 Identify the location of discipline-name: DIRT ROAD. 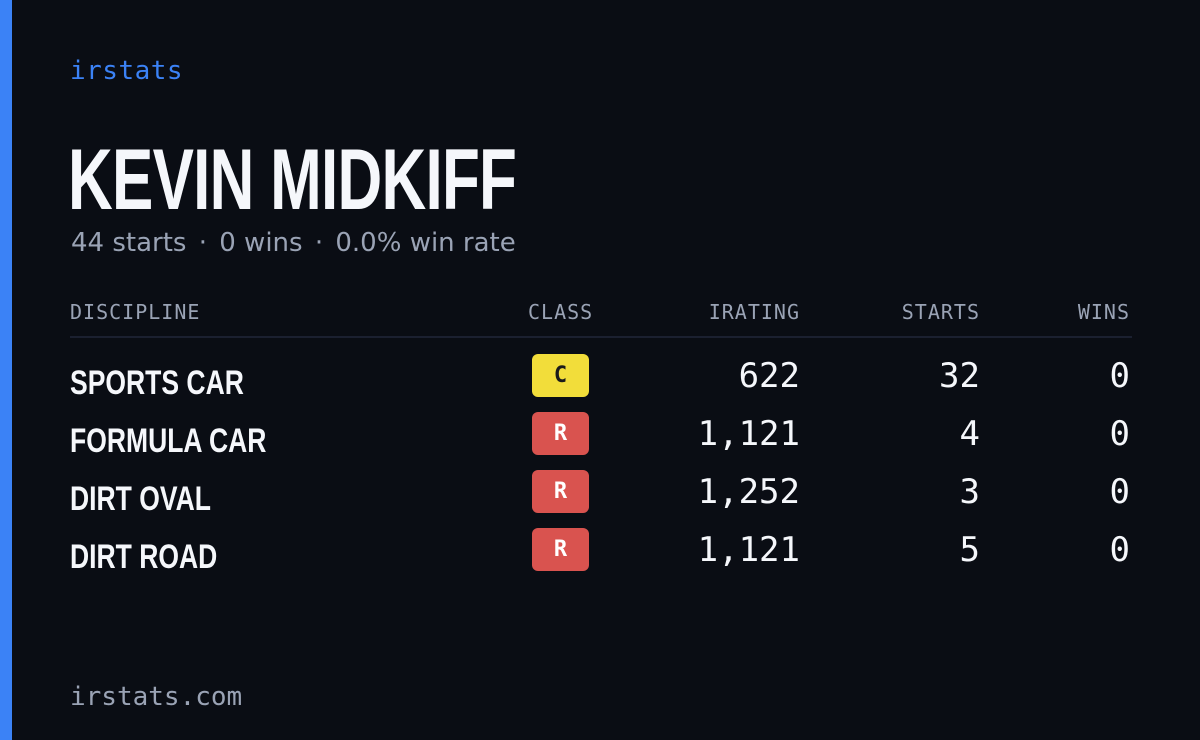
(144, 557).